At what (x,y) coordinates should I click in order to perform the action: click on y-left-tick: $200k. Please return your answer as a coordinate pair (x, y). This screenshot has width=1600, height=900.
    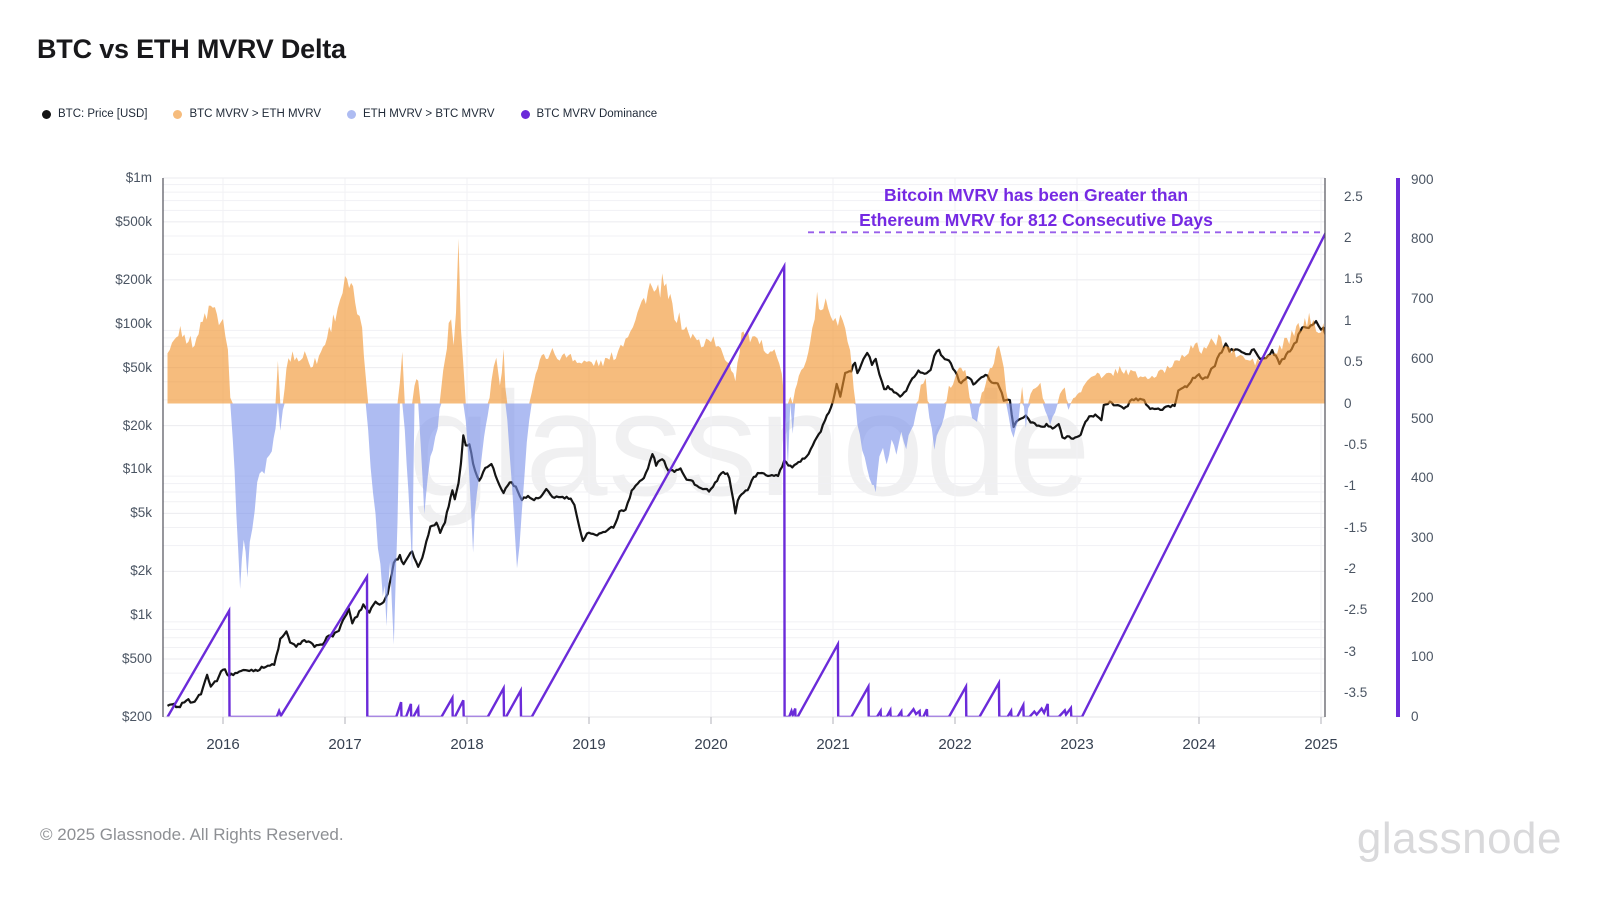
    Looking at the image, I should click on (133, 279).